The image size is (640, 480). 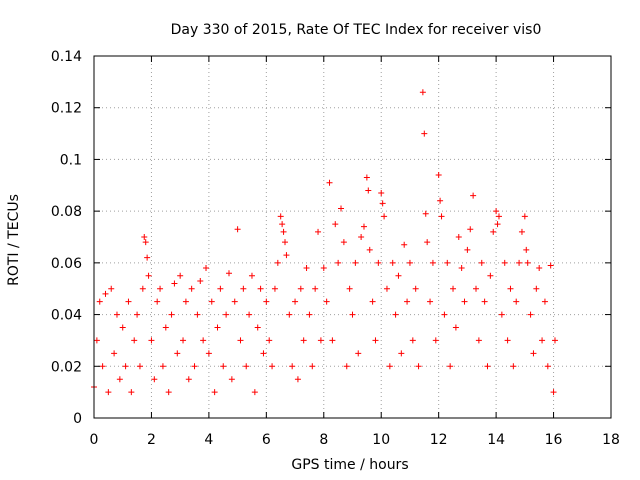 I want to click on x-tick-label: 16, so click(x=554, y=440).